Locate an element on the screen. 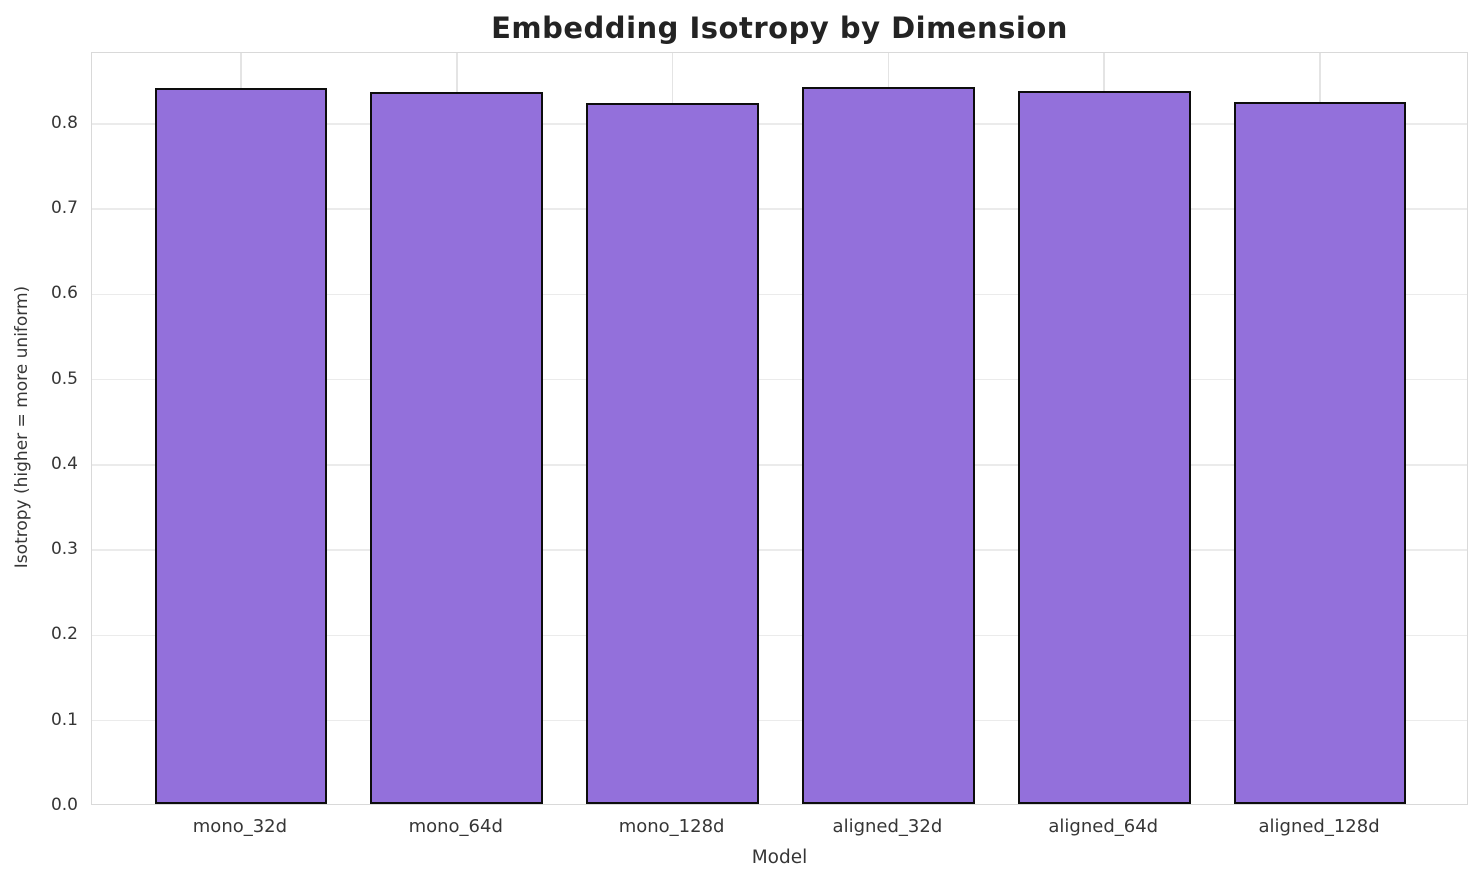 Image resolution: width=1484 pixels, height=885 pixels. x-tick-label: mono_128d is located at coordinates (671, 826).